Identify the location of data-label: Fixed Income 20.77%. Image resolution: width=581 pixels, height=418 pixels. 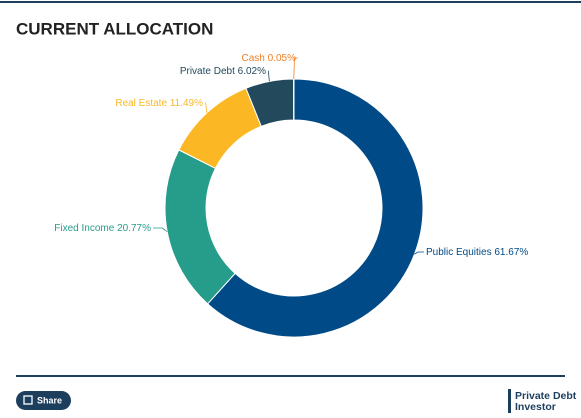
(102, 228).